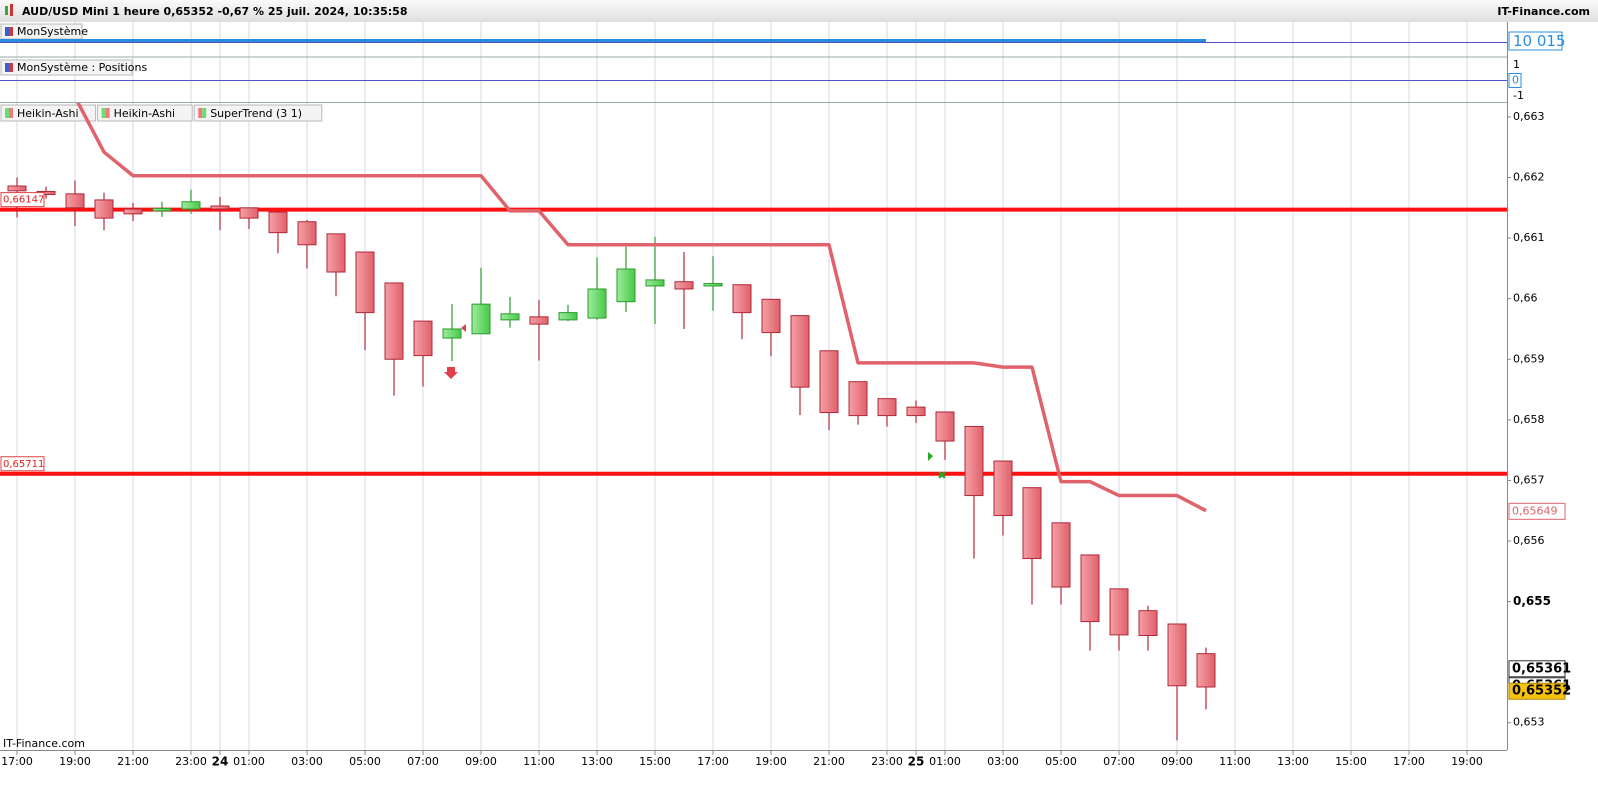 The image size is (1598, 787). I want to click on level-label: 0,66147, so click(23, 200).